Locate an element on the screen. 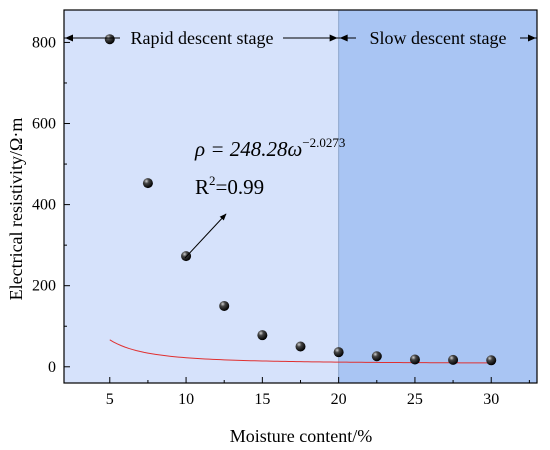 This screenshot has width=550, height=450. annotation-arrow is located at coordinates (205, 236).